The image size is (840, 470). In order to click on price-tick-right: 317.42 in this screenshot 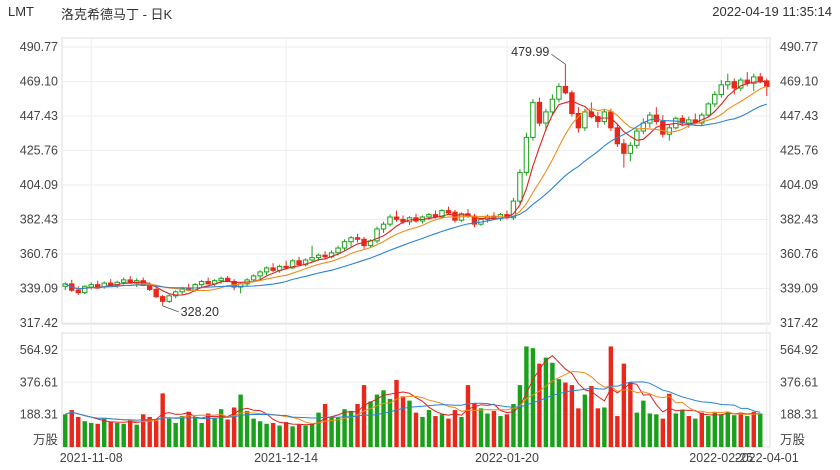, I will do `click(799, 323)`.